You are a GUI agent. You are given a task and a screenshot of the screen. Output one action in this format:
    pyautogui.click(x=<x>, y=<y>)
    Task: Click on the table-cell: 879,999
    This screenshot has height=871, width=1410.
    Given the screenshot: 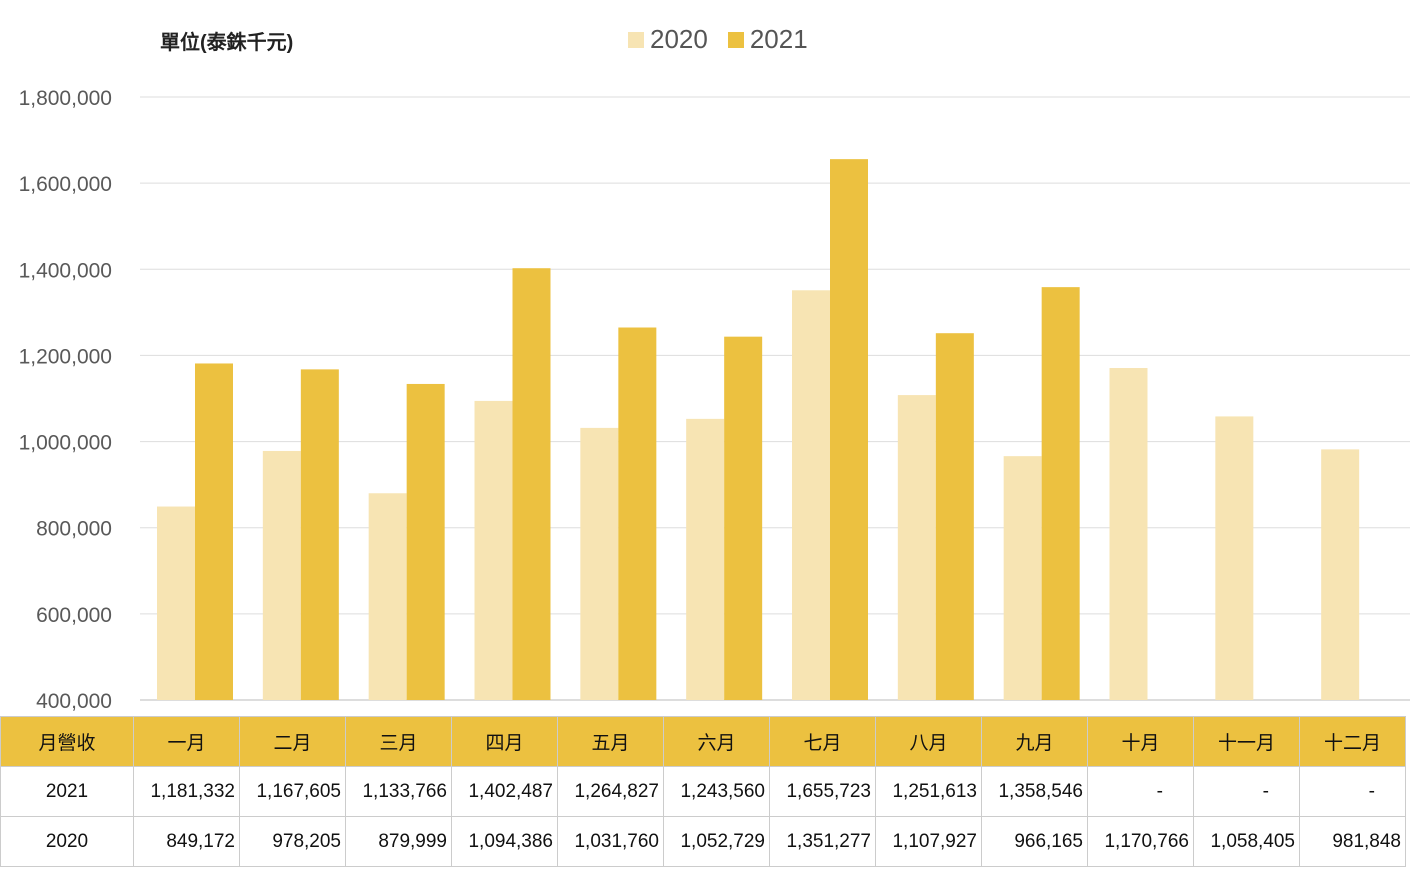 What is the action you would take?
    pyautogui.click(x=398, y=841)
    